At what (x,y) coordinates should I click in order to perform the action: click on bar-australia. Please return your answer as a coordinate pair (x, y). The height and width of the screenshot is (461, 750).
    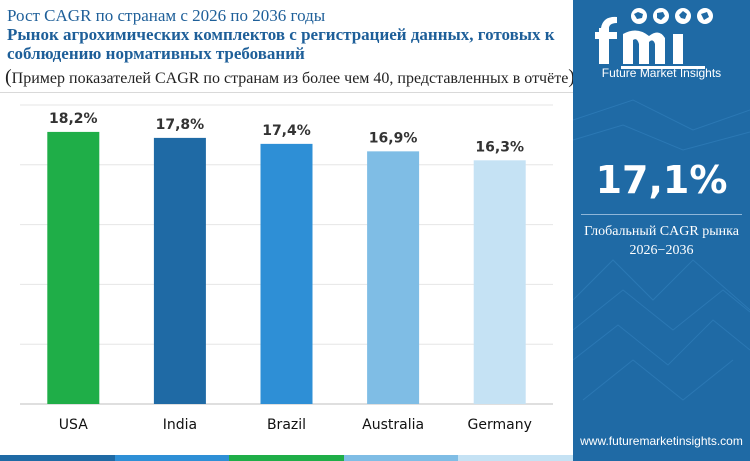
    Looking at the image, I should click on (393, 277).